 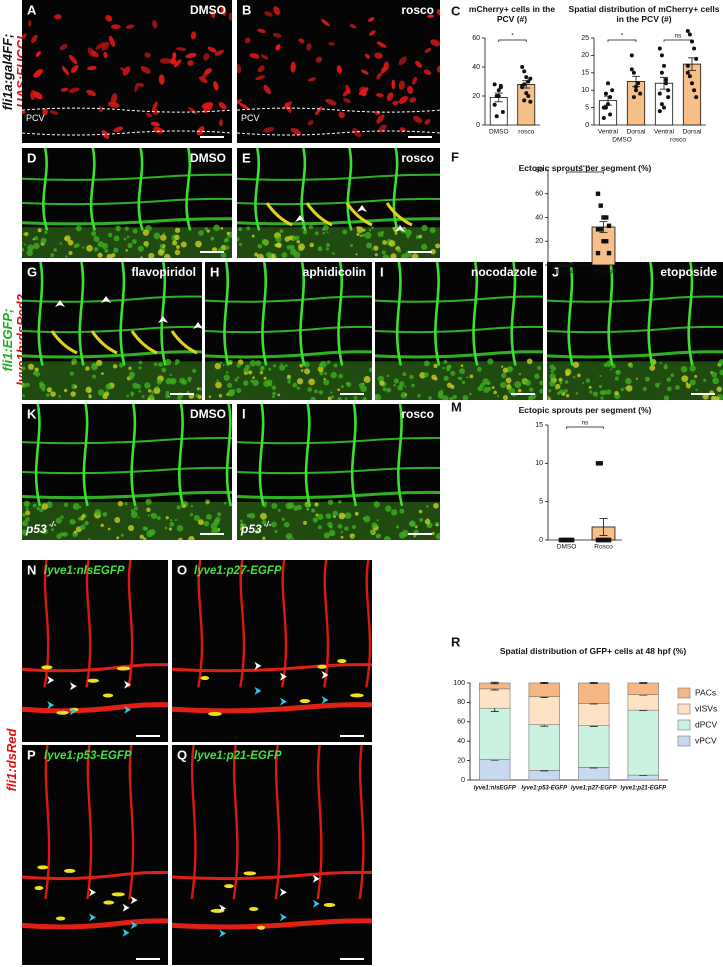 What do you see at coordinates (182, 569) in the screenshot?
I see `panel-letter: O` at bounding box center [182, 569].